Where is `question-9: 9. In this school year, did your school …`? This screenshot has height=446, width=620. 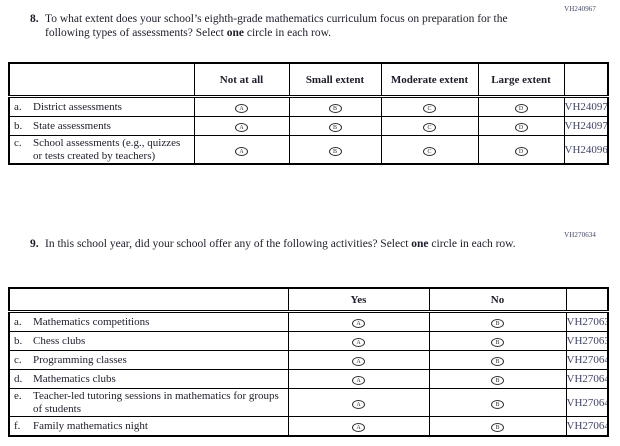 question-9: 9. In this school year, did your school … is located at coordinates (288, 245).